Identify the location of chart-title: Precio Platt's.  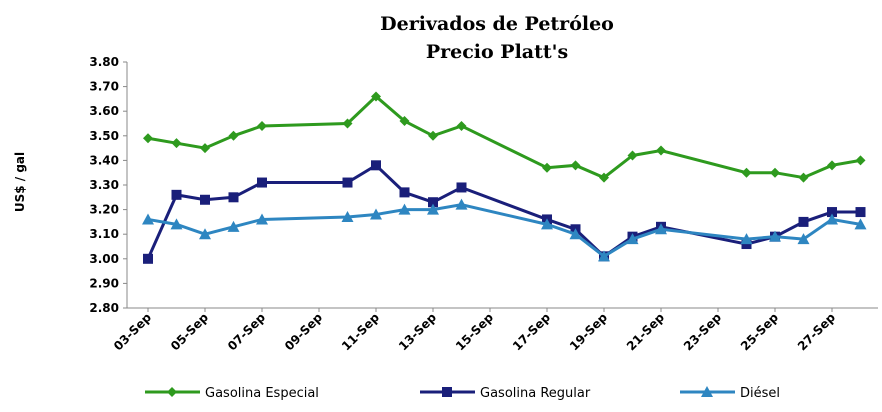
(497, 52).